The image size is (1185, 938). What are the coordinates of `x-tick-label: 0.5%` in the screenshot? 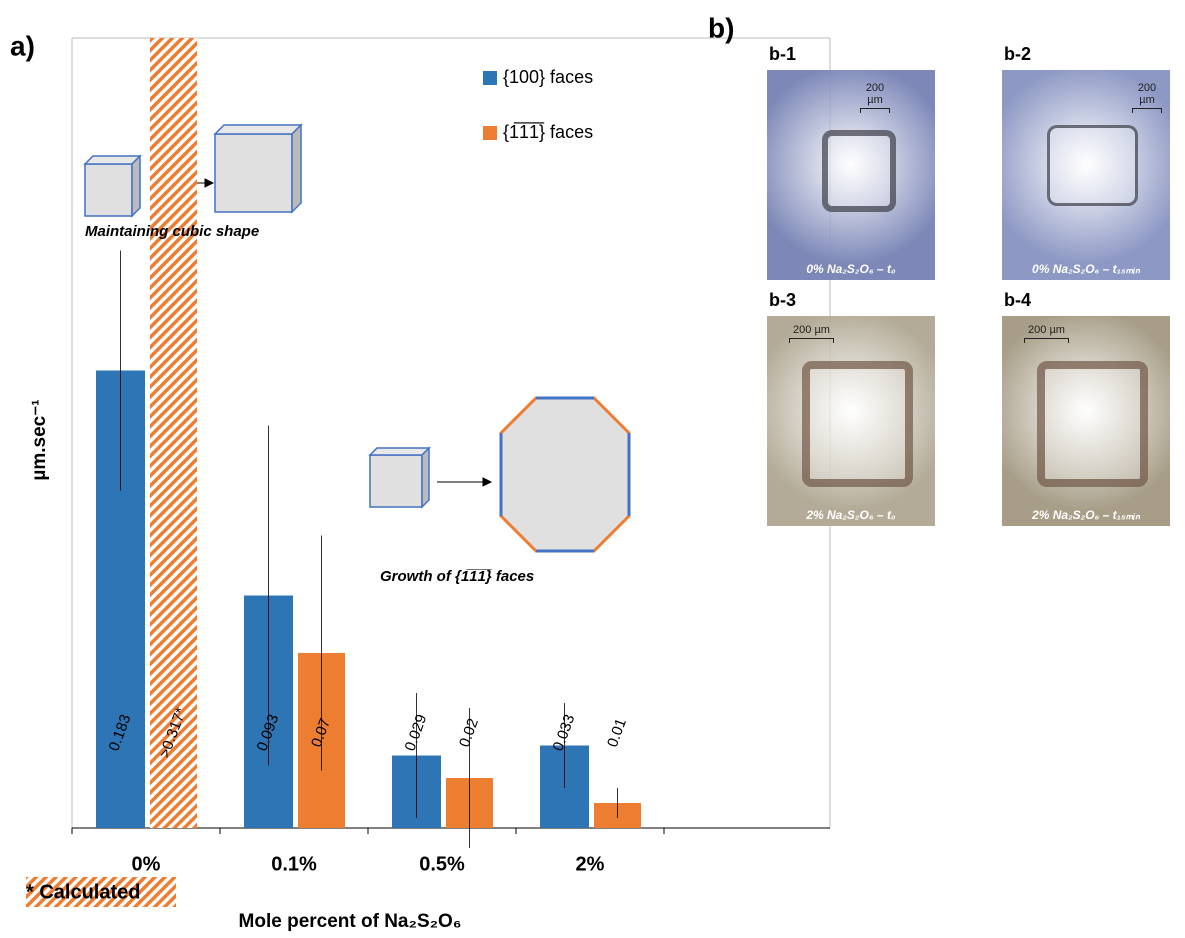 It's located at (442, 864).